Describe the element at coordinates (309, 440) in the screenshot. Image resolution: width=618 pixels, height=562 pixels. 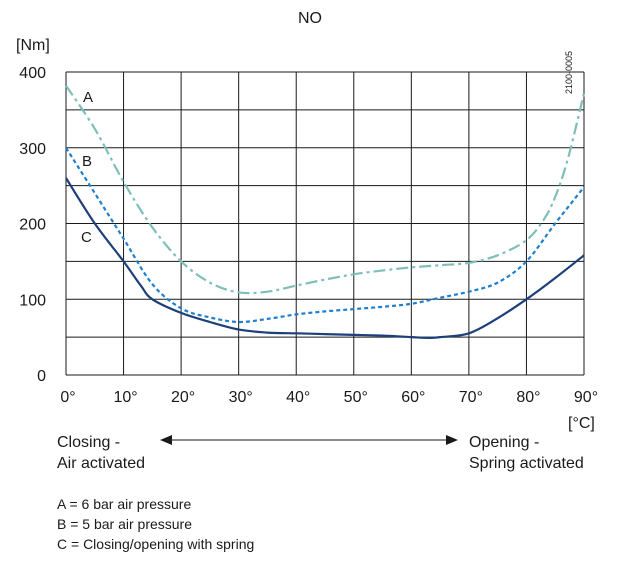
I see `direction-arrow` at that location.